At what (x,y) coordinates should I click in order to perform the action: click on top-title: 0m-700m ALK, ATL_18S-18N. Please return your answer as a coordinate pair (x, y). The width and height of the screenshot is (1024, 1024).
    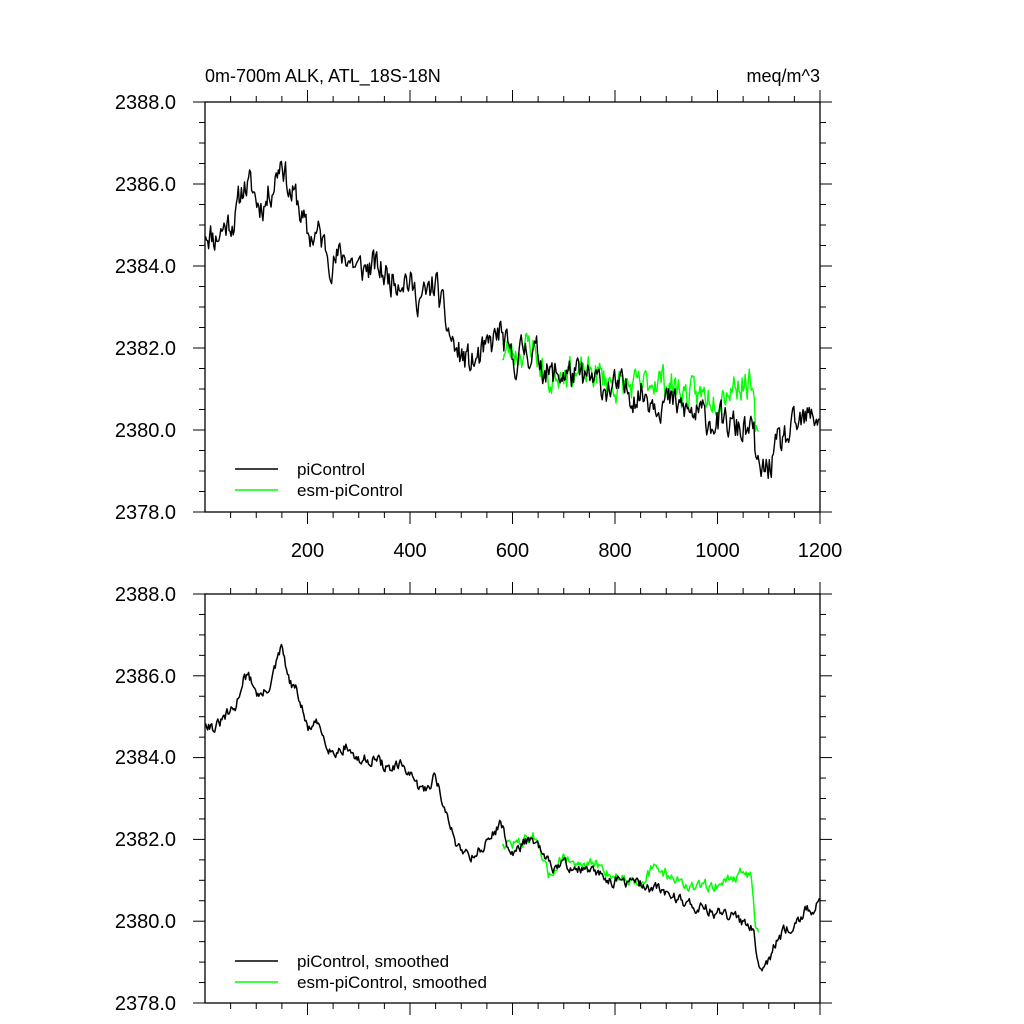
    Looking at the image, I should click on (323, 76).